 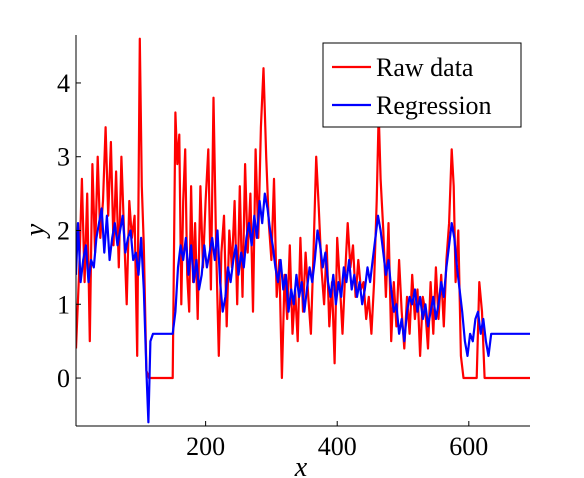 I want to click on y-axis-label: y, so click(x=35, y=231).